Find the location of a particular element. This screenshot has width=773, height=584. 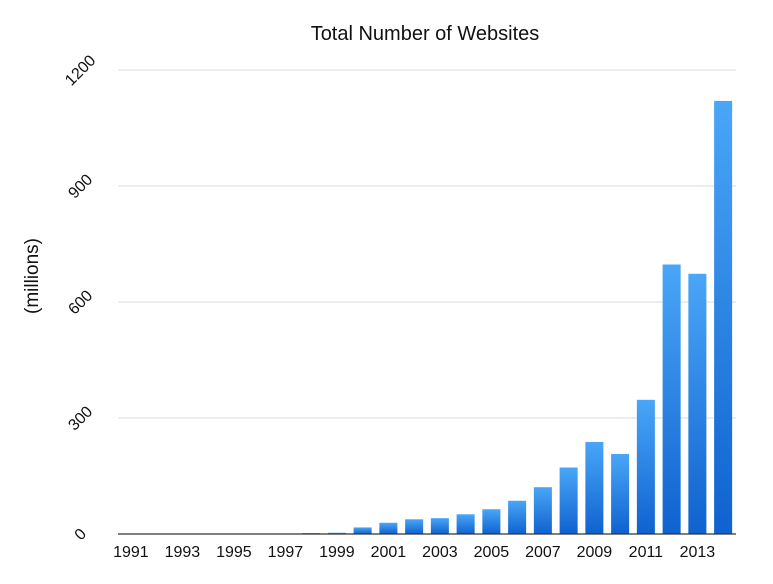

y-tick-label: 1200 is located at coordinates (80, 70).